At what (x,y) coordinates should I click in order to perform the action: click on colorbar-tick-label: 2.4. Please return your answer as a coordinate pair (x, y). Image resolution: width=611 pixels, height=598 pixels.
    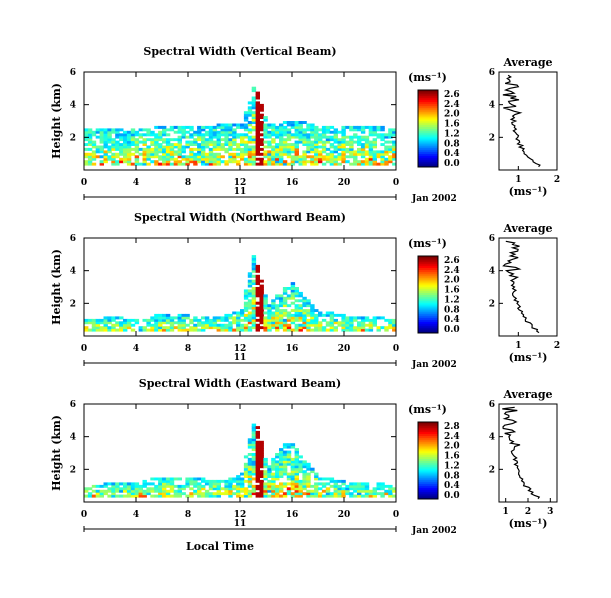
    Looking at the image, I should click on (452, 271).